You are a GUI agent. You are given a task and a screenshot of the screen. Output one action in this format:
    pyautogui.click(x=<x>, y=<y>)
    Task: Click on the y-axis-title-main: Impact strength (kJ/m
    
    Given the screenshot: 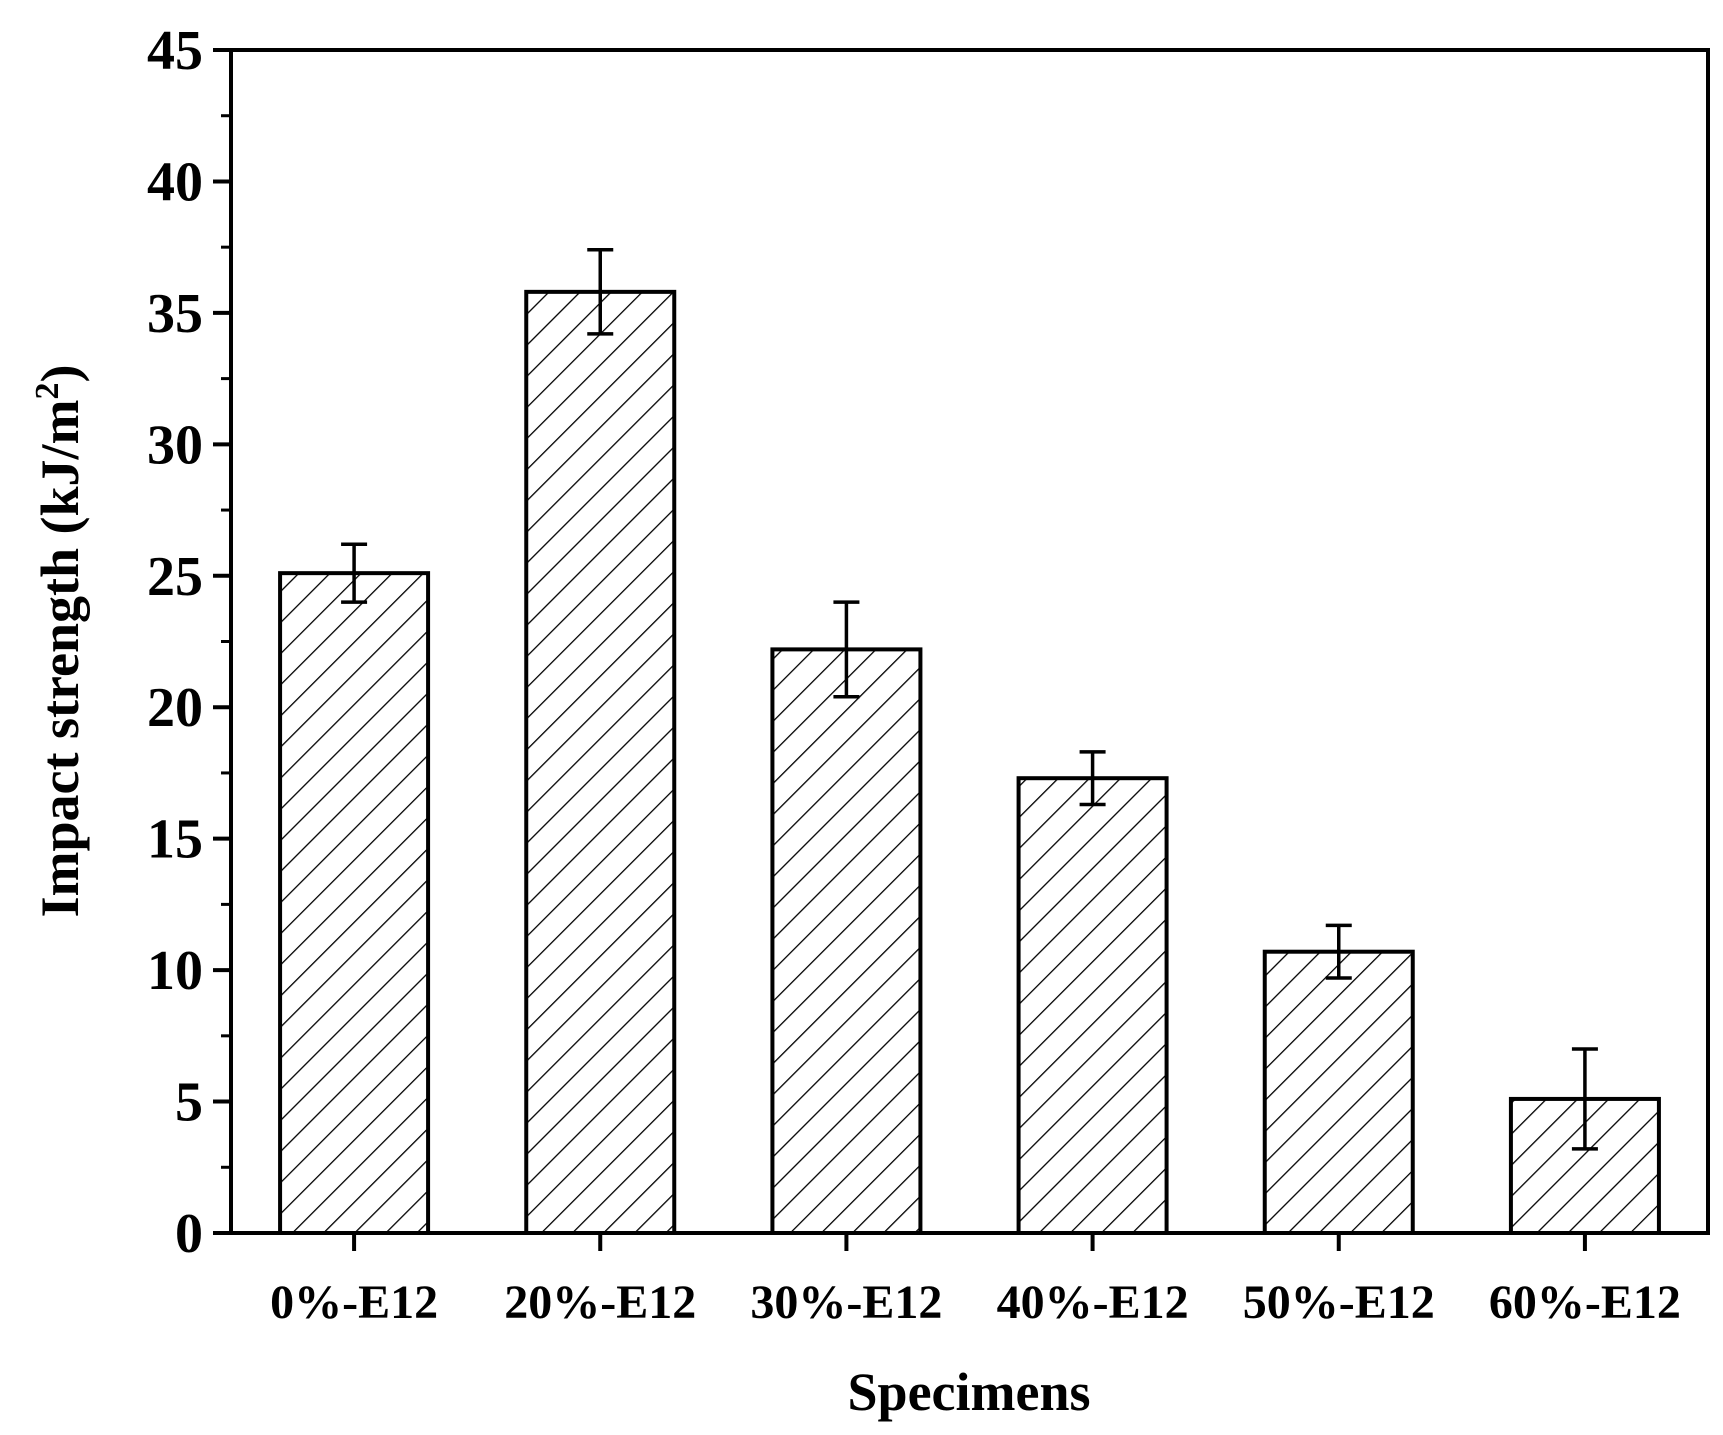 What is the action you would take?
    pyautogui.click(x=60, y=658)
    